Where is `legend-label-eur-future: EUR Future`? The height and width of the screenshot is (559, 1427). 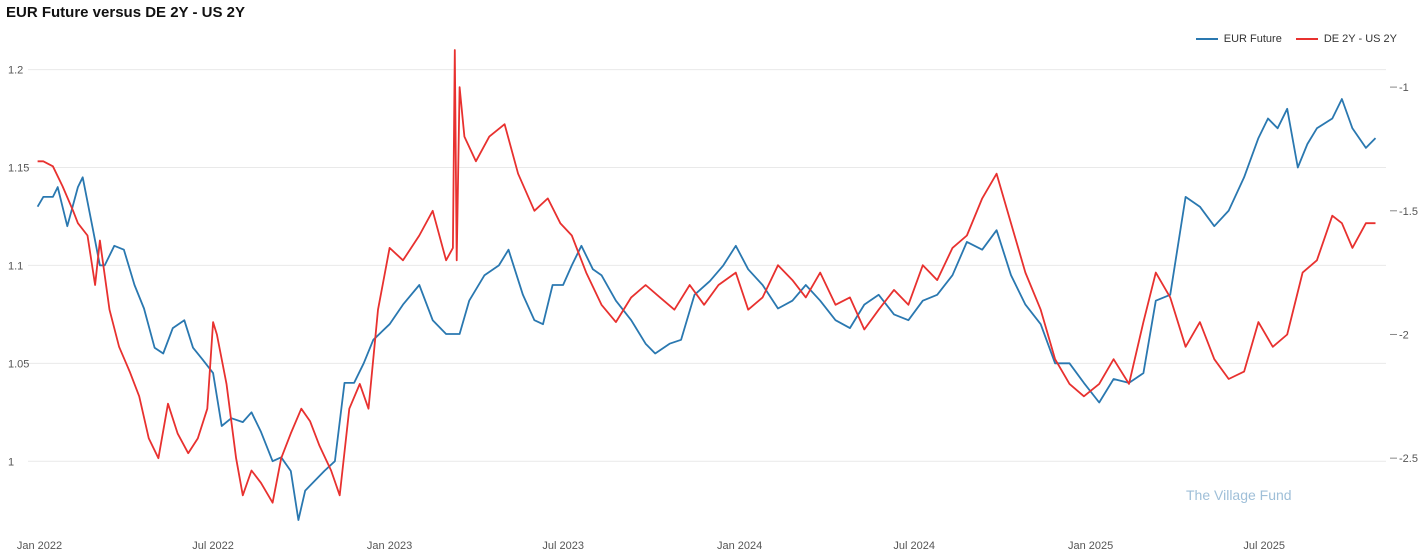 legend-label-eur-future: EUR Future is located at coordinates (1252, 39).